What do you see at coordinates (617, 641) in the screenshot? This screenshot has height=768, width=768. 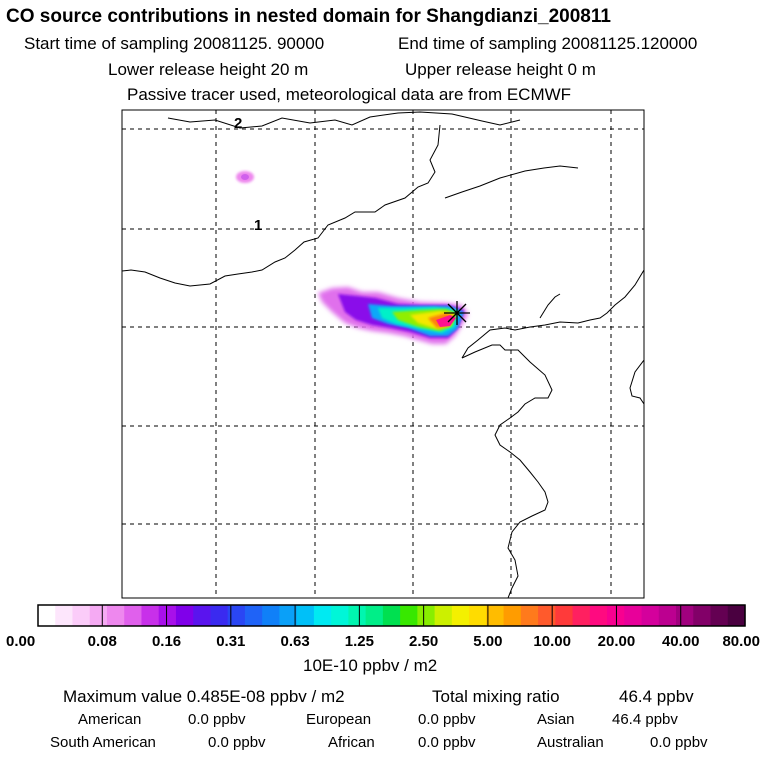 I see `colorbar-tick-label: 20.00` at bounding box center [617, 641].